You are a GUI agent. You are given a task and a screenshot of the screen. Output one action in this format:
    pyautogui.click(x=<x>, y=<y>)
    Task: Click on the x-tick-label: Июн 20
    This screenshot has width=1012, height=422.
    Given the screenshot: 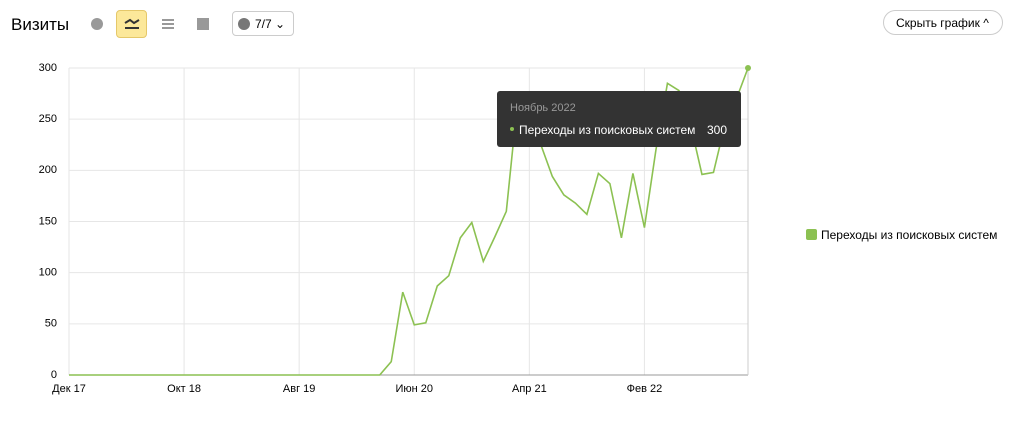 What is the action you would take?
    pyautogui.click(x=414, y=389)
    